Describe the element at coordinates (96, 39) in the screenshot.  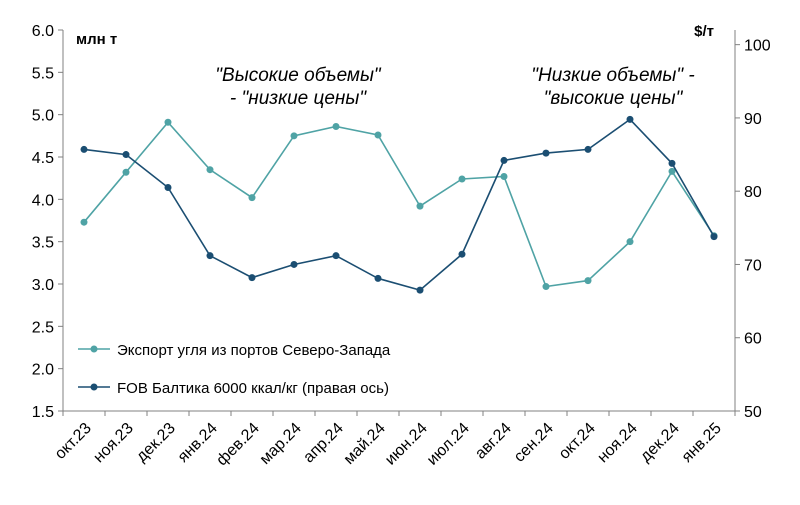
I see `left-axis-unit: млн т` at that location.